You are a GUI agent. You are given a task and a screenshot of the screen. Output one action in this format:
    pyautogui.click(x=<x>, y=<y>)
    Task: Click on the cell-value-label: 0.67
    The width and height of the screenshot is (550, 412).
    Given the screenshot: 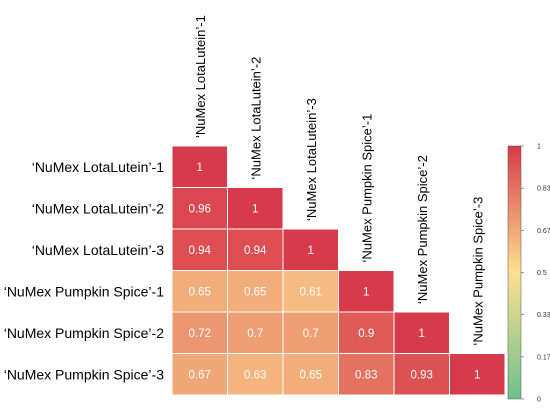 What is the action you would take?
    pyautogui.click(x=200, y=375)
    